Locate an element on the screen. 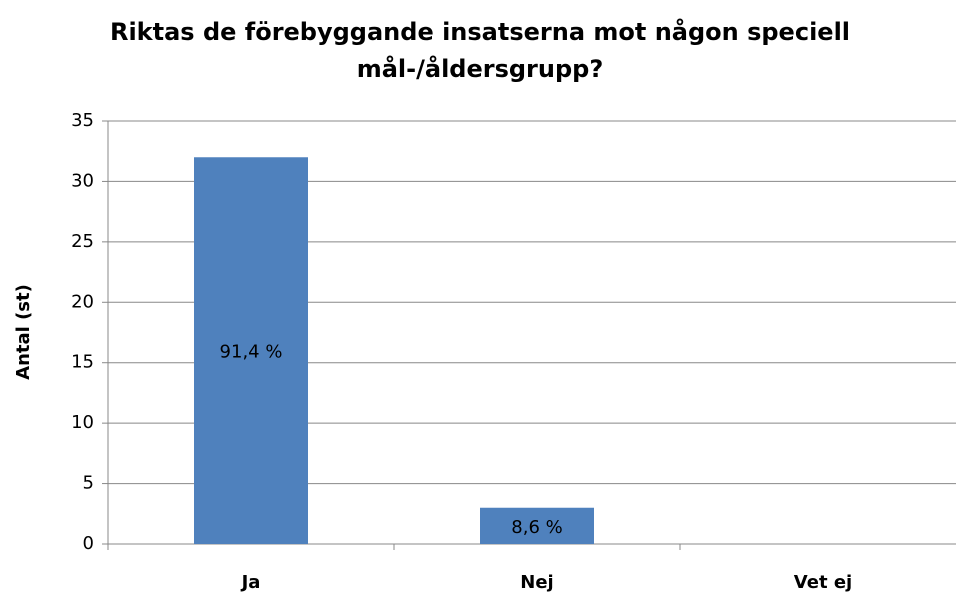 The image size is (956, 597). x-tick-label: Vet ej is located at coordinates (823, 582).